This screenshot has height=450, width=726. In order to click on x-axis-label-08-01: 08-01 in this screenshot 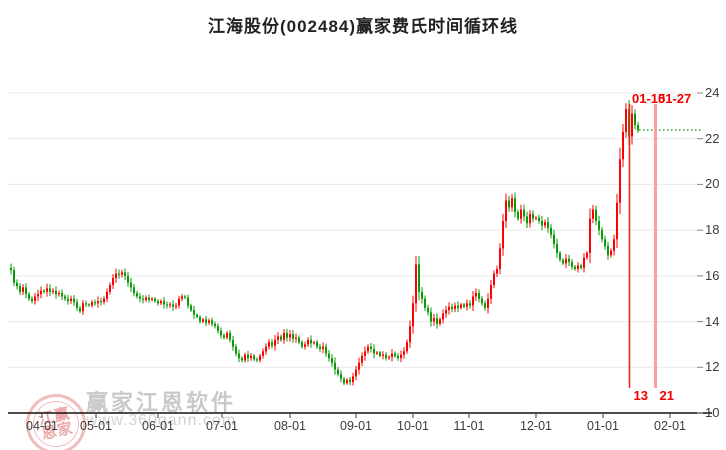, I will do `click(290, 426)`.